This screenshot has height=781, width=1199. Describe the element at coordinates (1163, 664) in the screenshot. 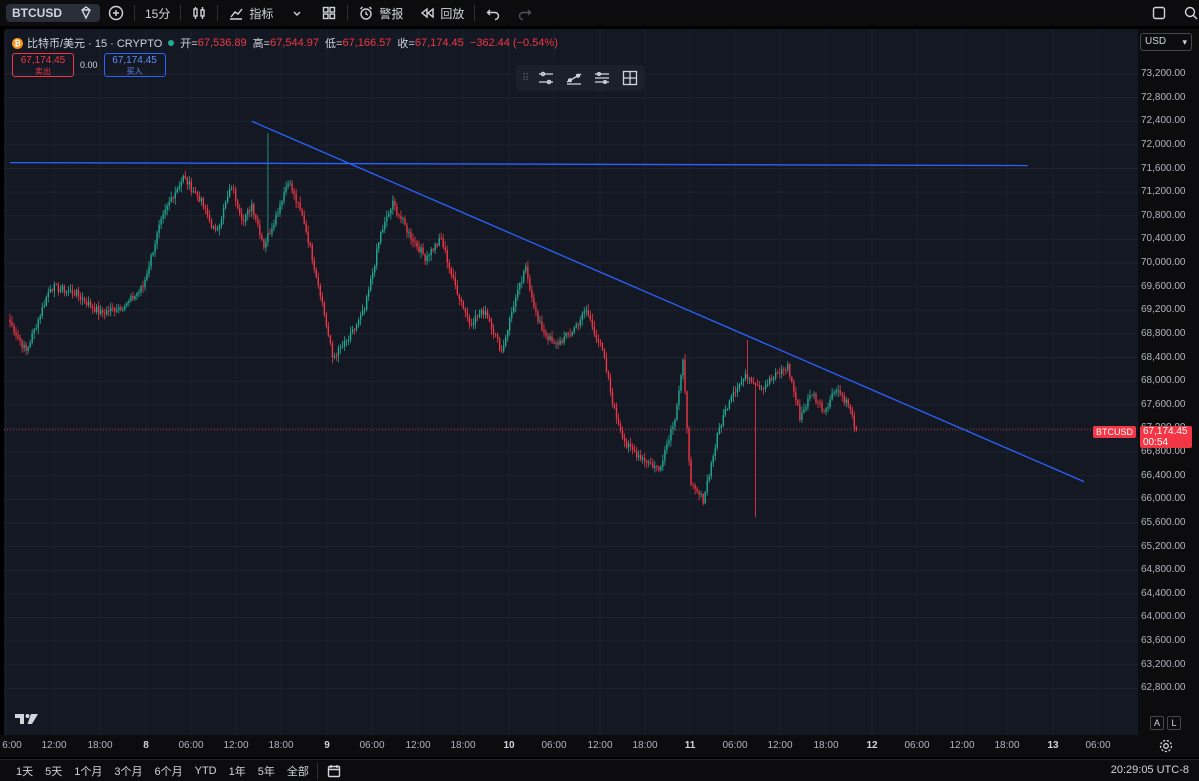

I see `price-tick-label: 63,200.00` at that location.